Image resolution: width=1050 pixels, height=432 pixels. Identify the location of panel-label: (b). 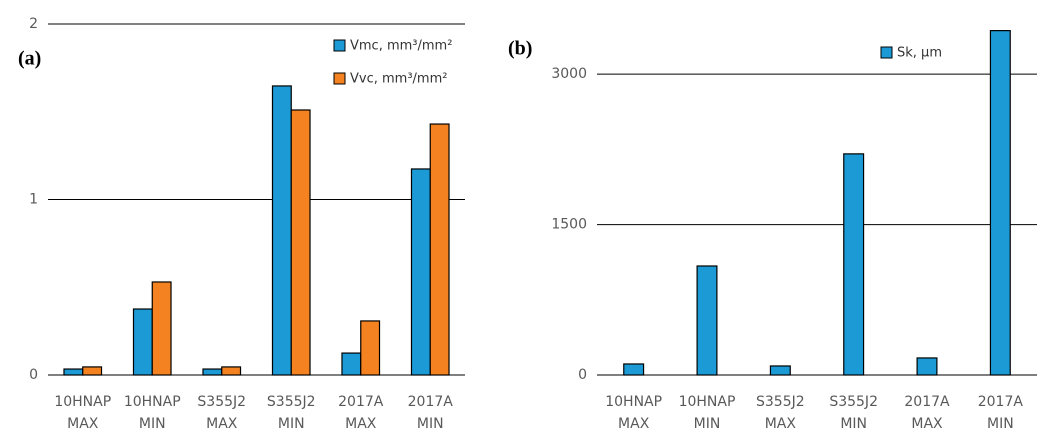
(520, 49).